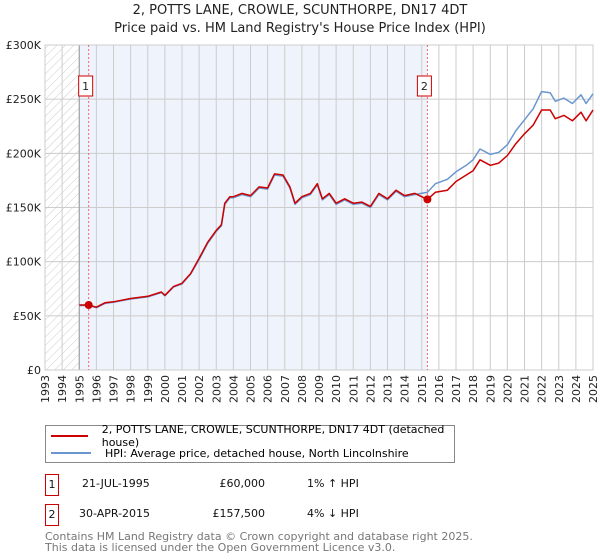 The image size is (600, 560). I want to click on sale-hpi-diff: 1% ↑ HPI, so click(333, 483).